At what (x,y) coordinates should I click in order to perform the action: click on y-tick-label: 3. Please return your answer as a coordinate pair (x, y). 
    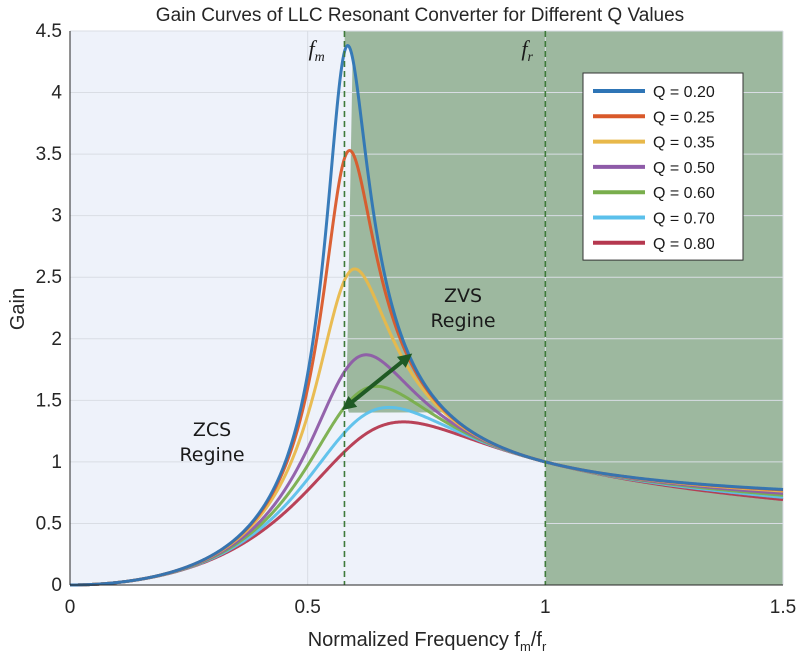
    Looking at the image, I should click on (56, 216).